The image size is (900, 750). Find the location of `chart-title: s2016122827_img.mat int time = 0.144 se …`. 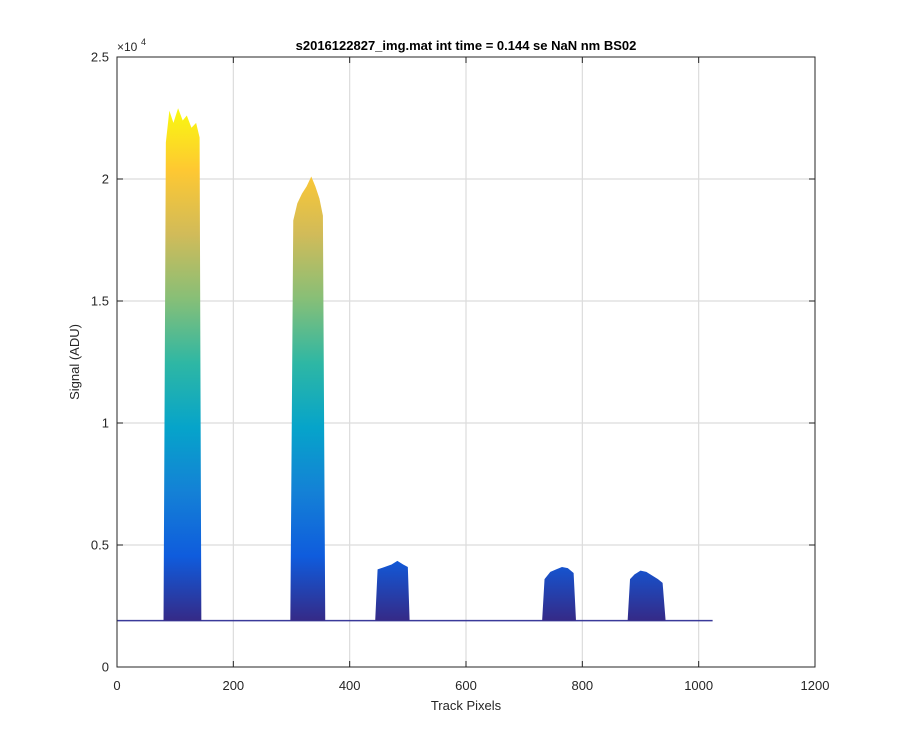

chart-title: s2016122827_img.mat int time = 0.144 se … is located at coordinates (466, 45).